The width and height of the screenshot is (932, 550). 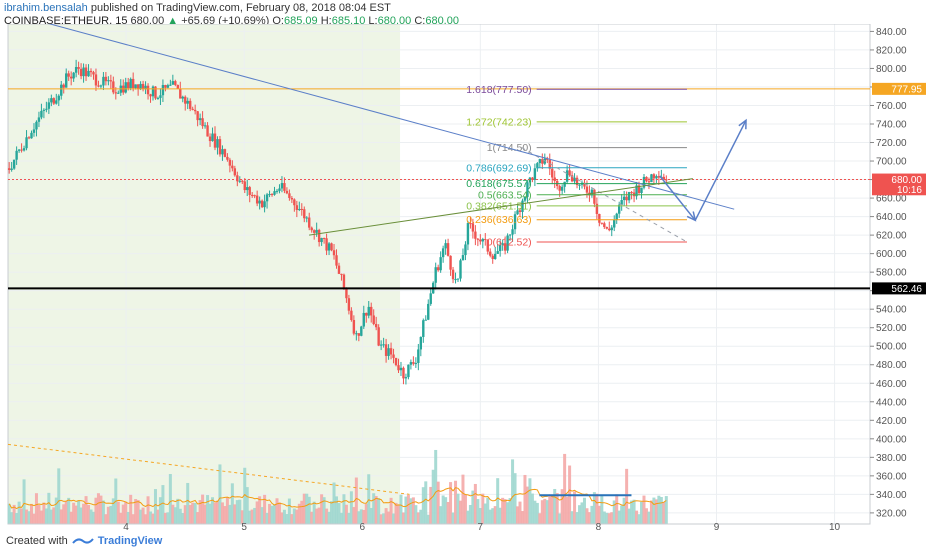 What do you see at coordinates (891, 310) in the screenshot?
I see `y-tick-label: 540.00` at bounding box center [891, 310].